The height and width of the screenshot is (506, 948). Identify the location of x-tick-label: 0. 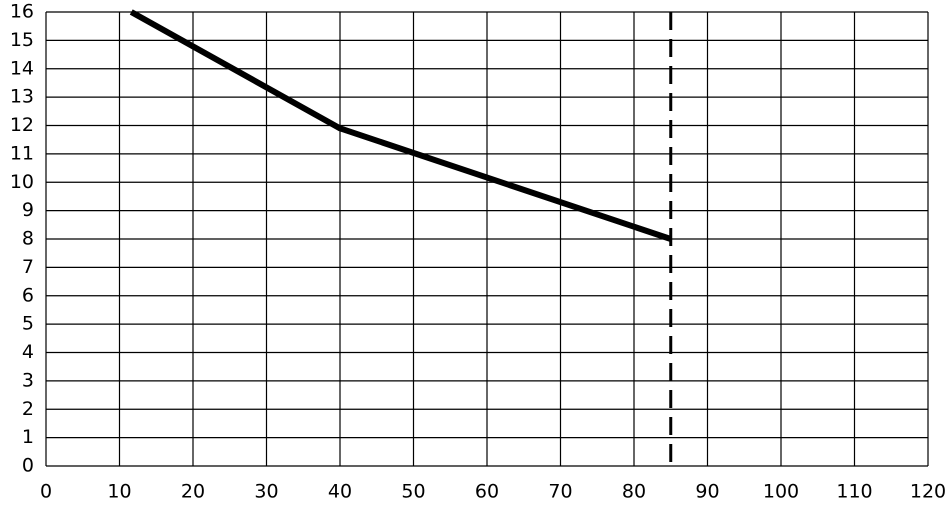
(46, 492).